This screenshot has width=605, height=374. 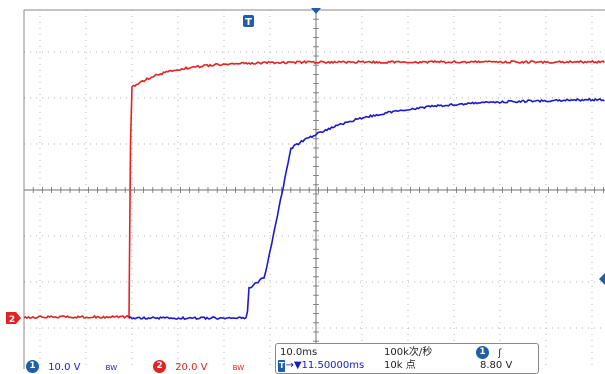 I want to click on record-length: 10k 点, so click(x=400, y=365).